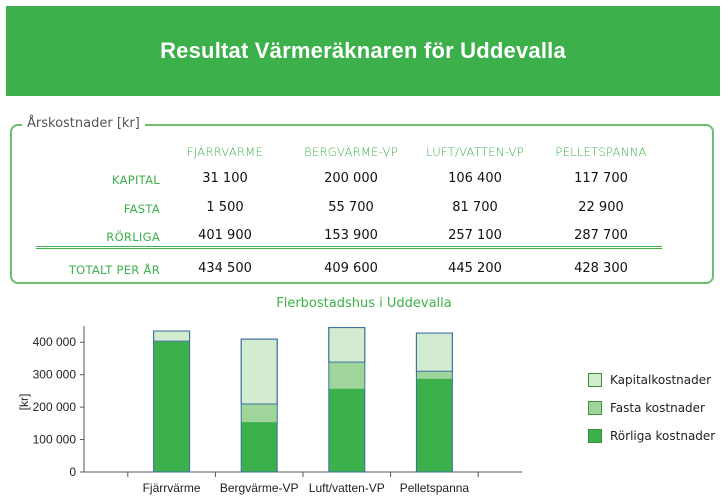 The width and height of the screenshot is (728, 504). What do you see at coordinates (351, 235) in the screenshot?
I see `table-cell: 153 900` at bounding box center [351, 235].